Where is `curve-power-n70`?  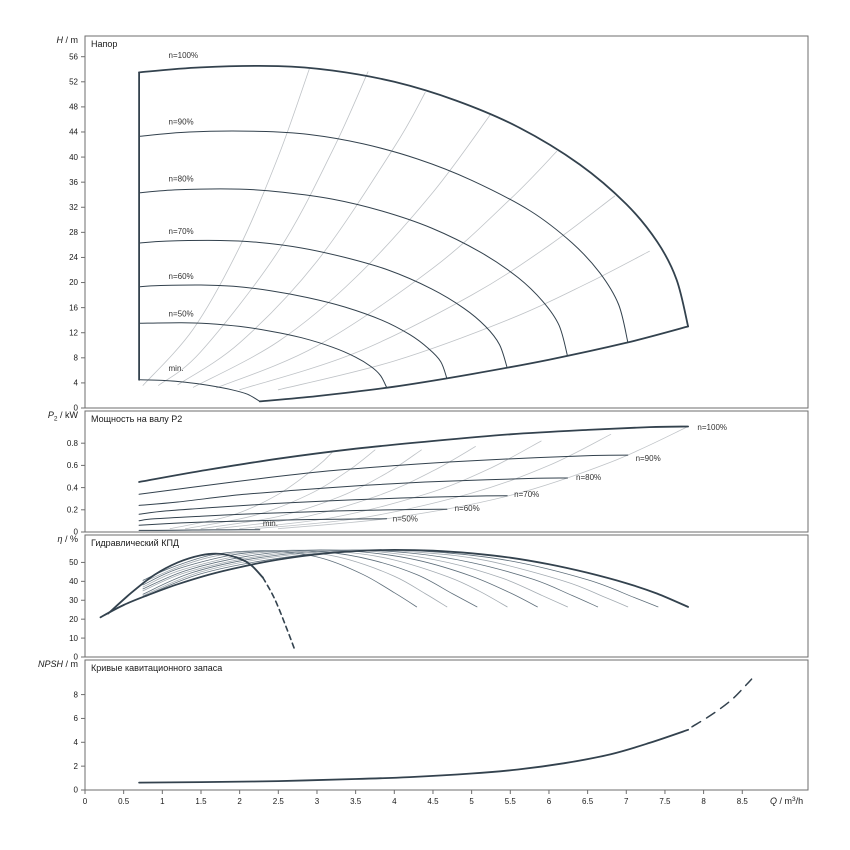
curve-power-n70 is located at coordinates (323, 505).